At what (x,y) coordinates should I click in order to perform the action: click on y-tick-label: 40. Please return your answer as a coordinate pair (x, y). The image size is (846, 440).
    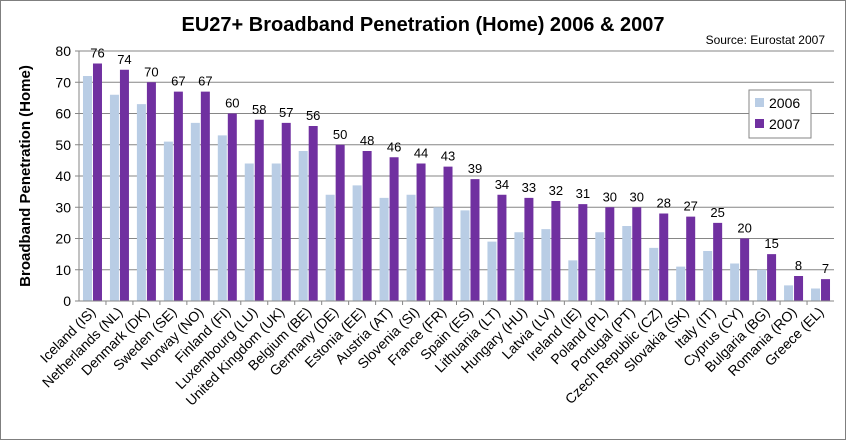
    Looking at the image, I should click on (63, 176).